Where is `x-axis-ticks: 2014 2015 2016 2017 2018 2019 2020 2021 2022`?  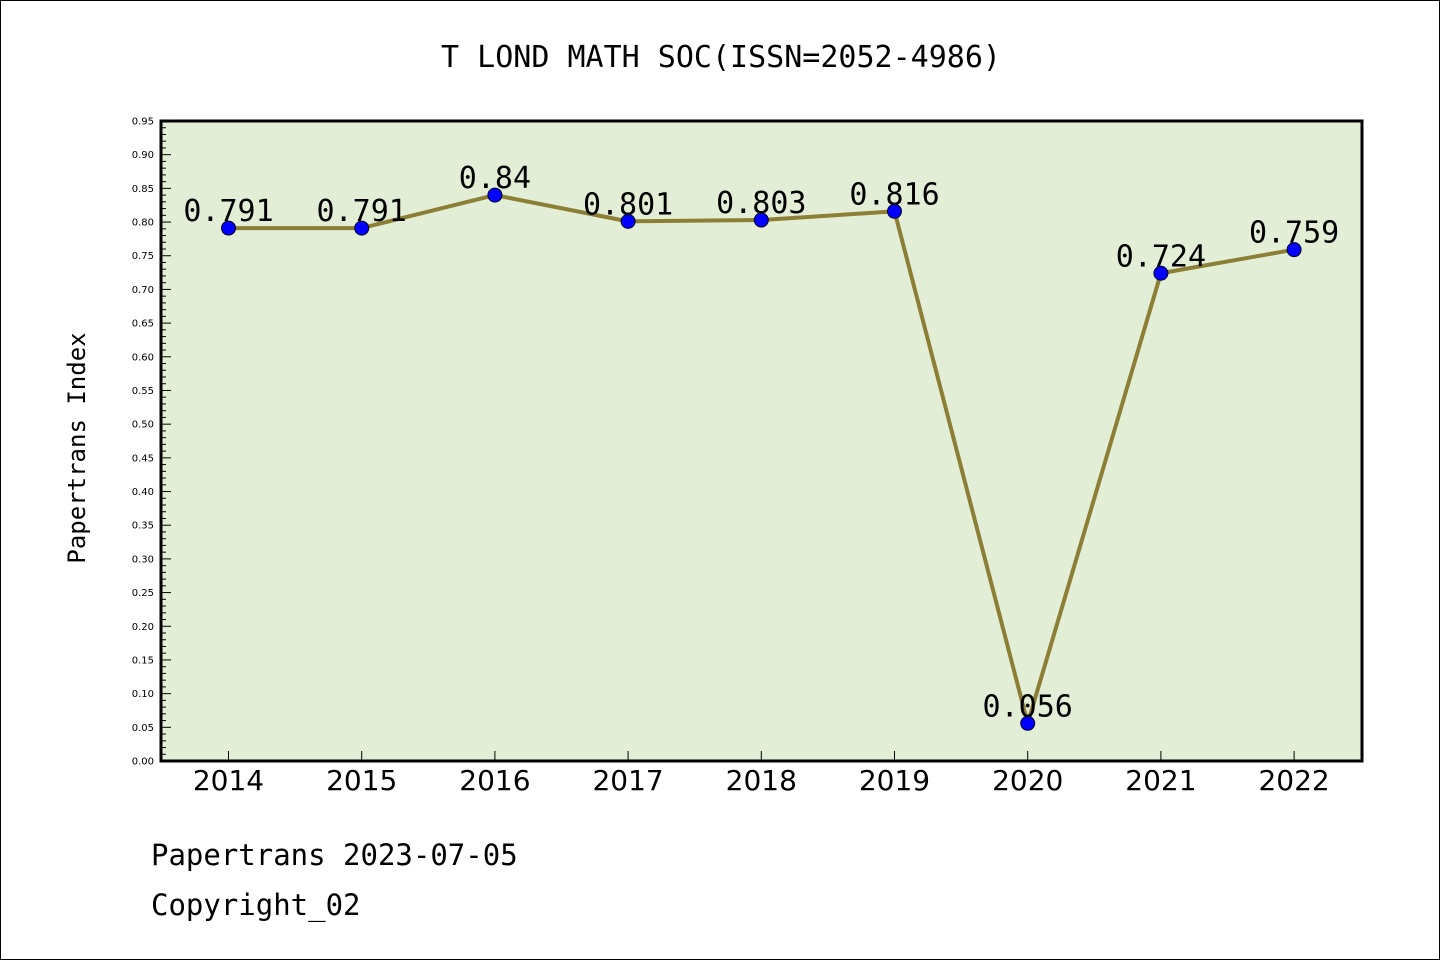
x-axis-ticks: 2014 2015 2016 2017 2018 2019 2020 2021 2022 is located at coordinates (761, 774).